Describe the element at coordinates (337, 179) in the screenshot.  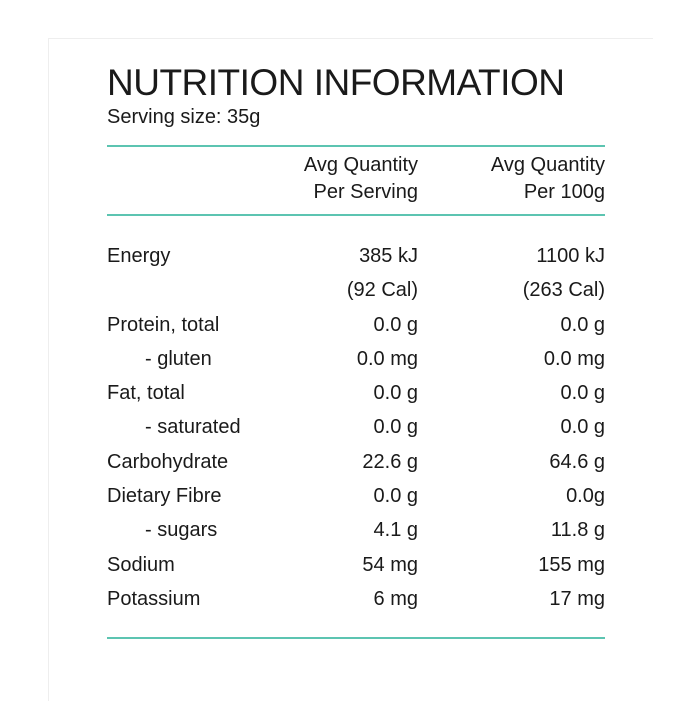
I see `column-header-per-serving: Avg Quantity Per Serving` at that location.